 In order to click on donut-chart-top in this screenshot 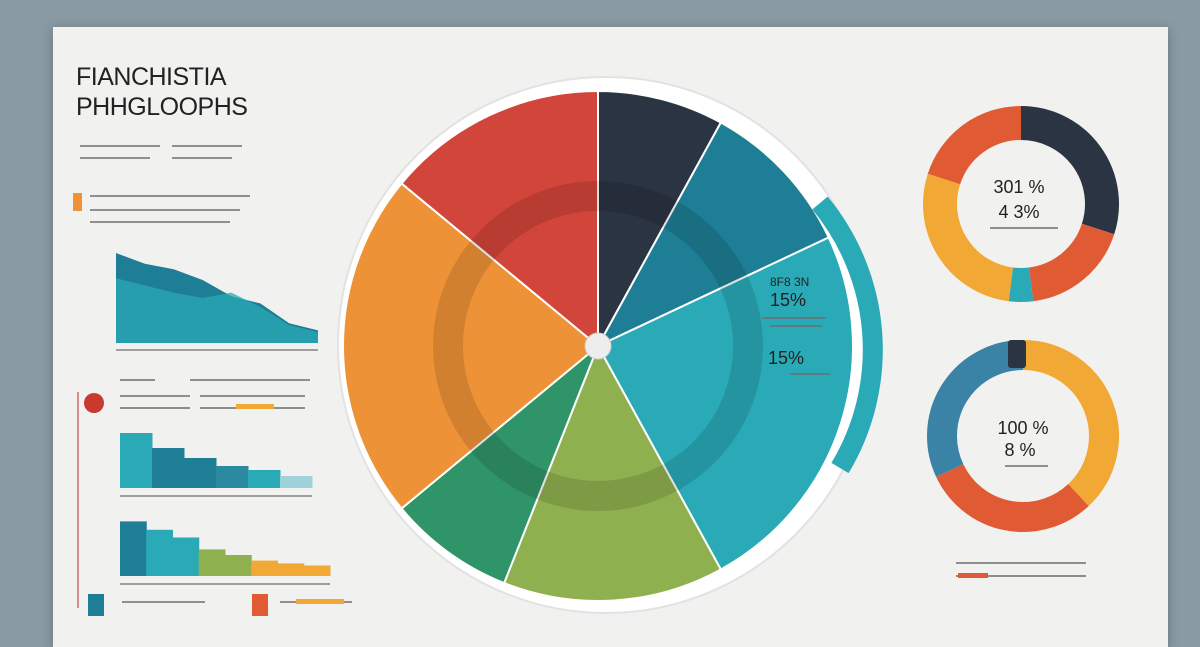, I will do `click(1021, 204)`.